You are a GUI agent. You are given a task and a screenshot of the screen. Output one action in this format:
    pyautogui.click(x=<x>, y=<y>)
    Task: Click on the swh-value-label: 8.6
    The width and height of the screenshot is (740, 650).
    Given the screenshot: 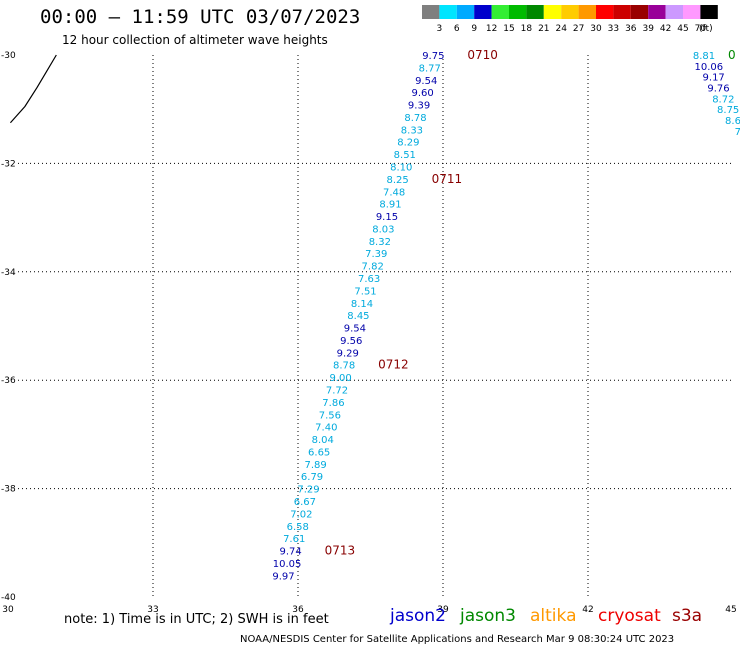 What is the action you would take?
    pyautogui.click(x=732, y=121)
    